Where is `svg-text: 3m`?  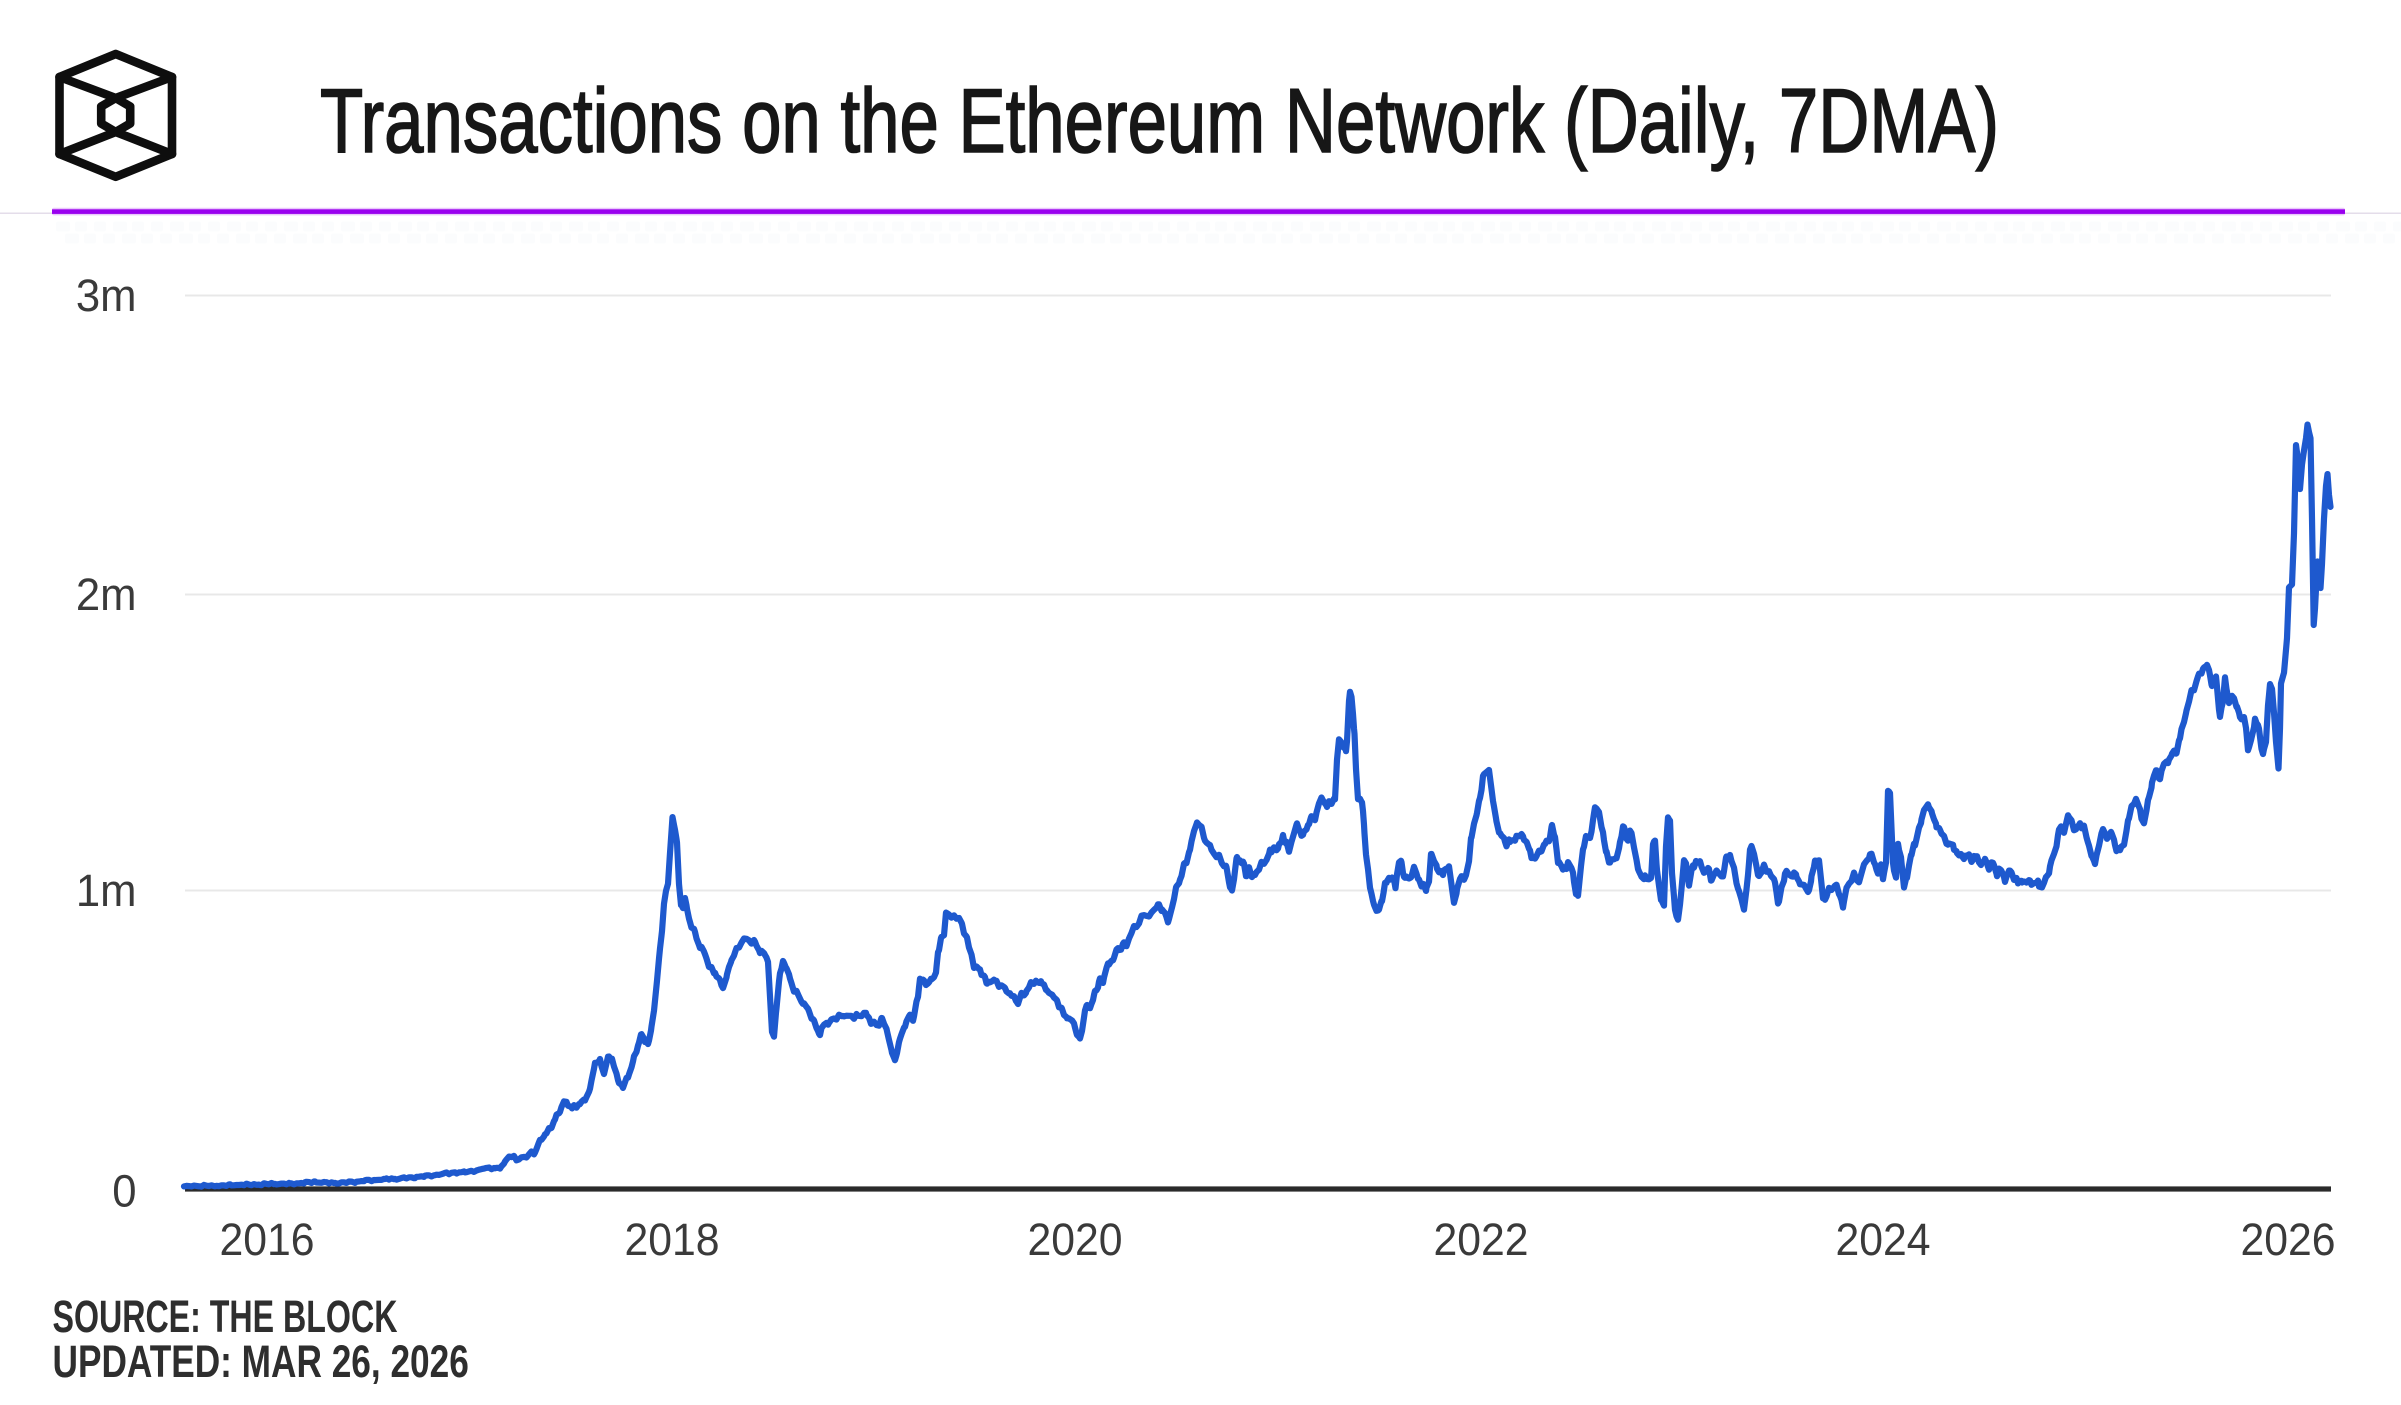 svg-text: 3m is located at coordinates (106, 296).